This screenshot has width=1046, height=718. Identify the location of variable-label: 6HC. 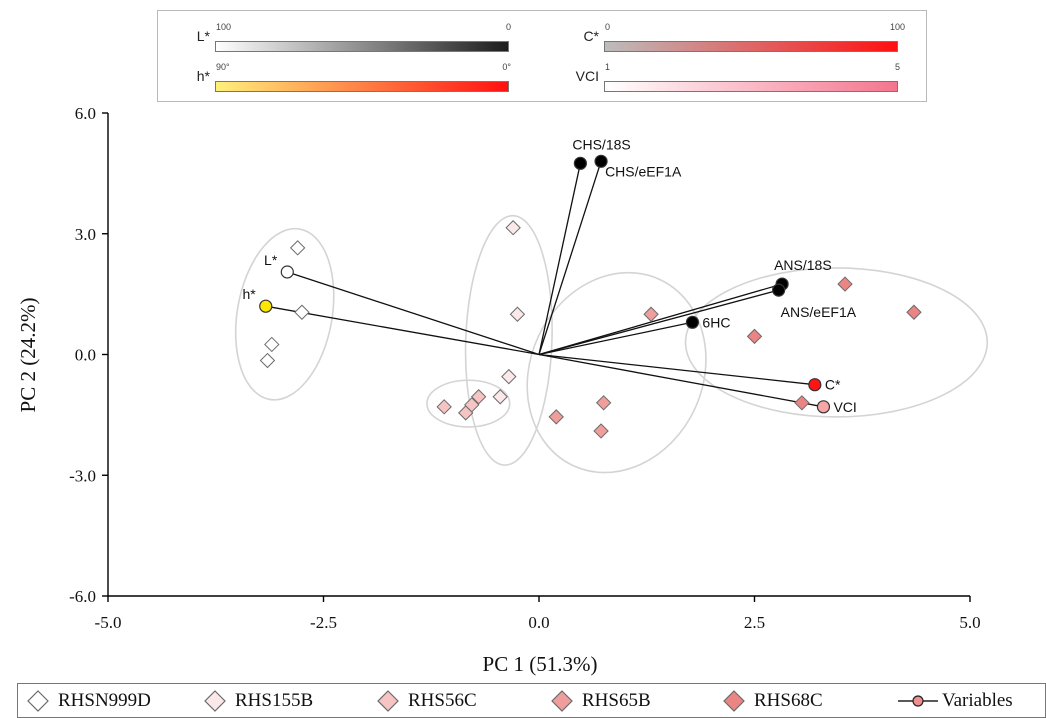
(716, 322).